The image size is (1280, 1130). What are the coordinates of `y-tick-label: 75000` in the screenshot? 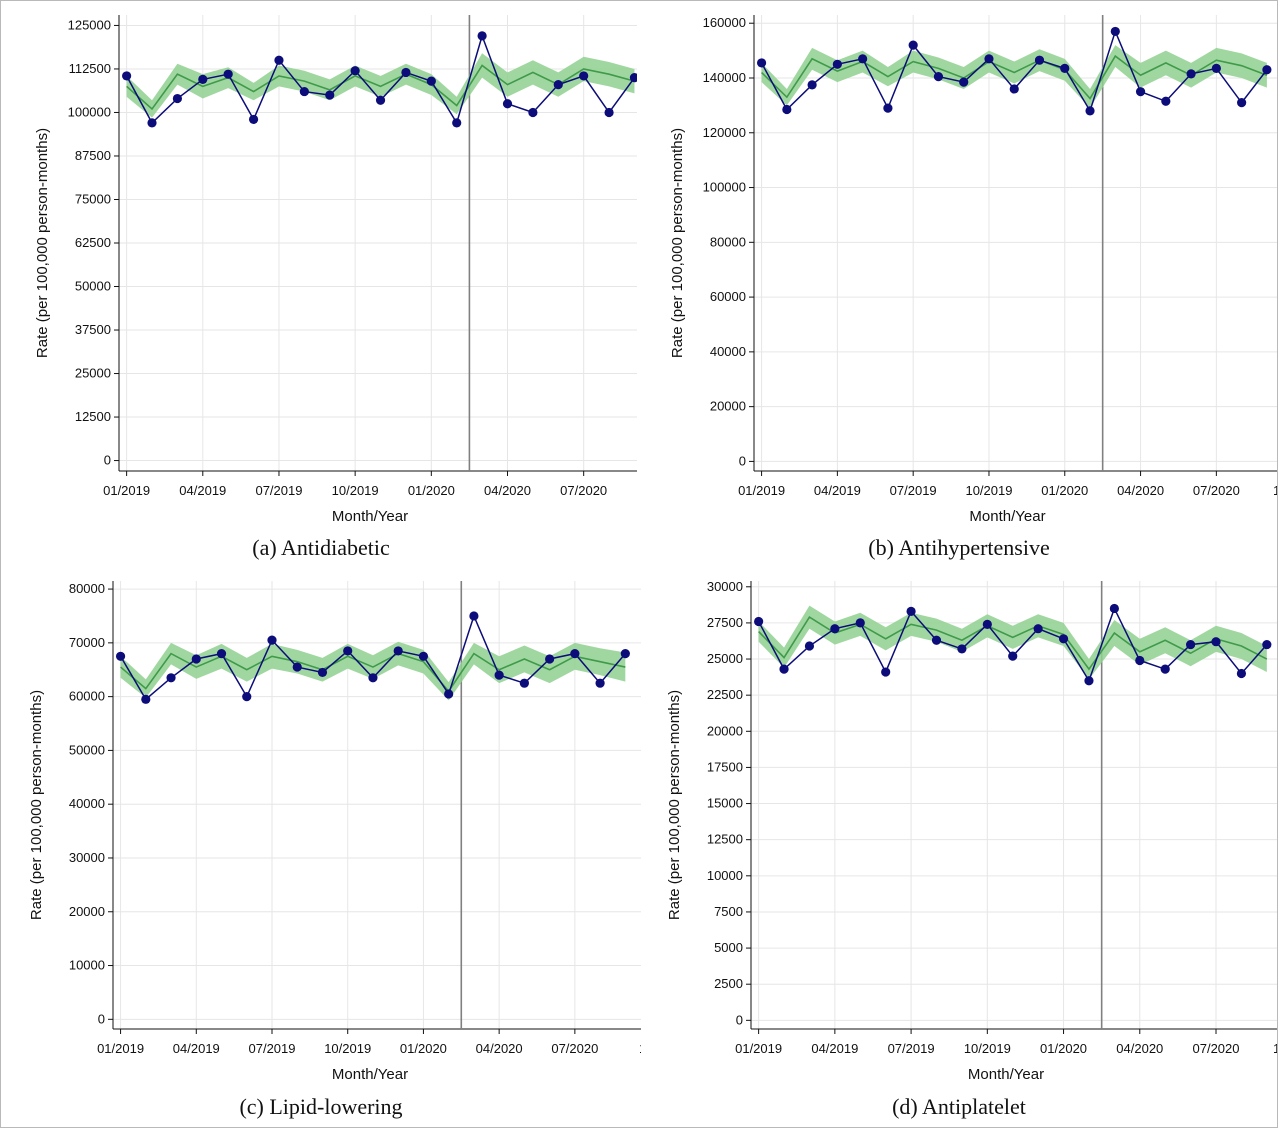 It's located at (93, 198).